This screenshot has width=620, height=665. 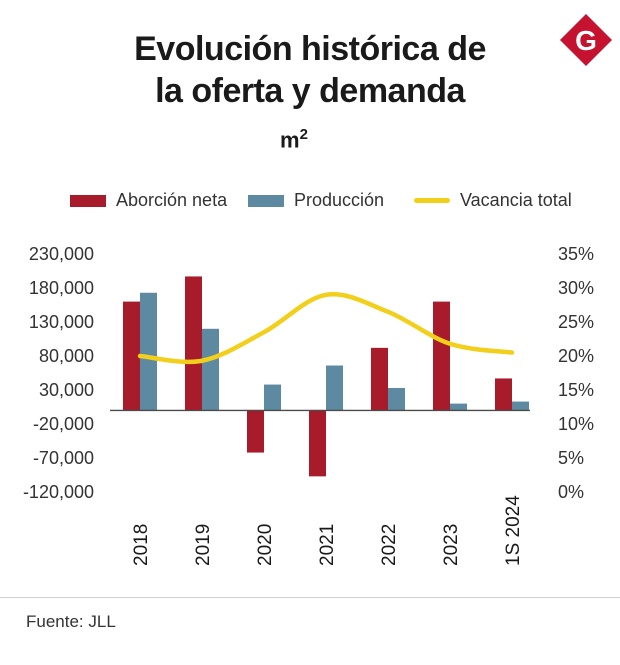 I want to click on legend-swatch-produccion, so click(x=266, y=200).